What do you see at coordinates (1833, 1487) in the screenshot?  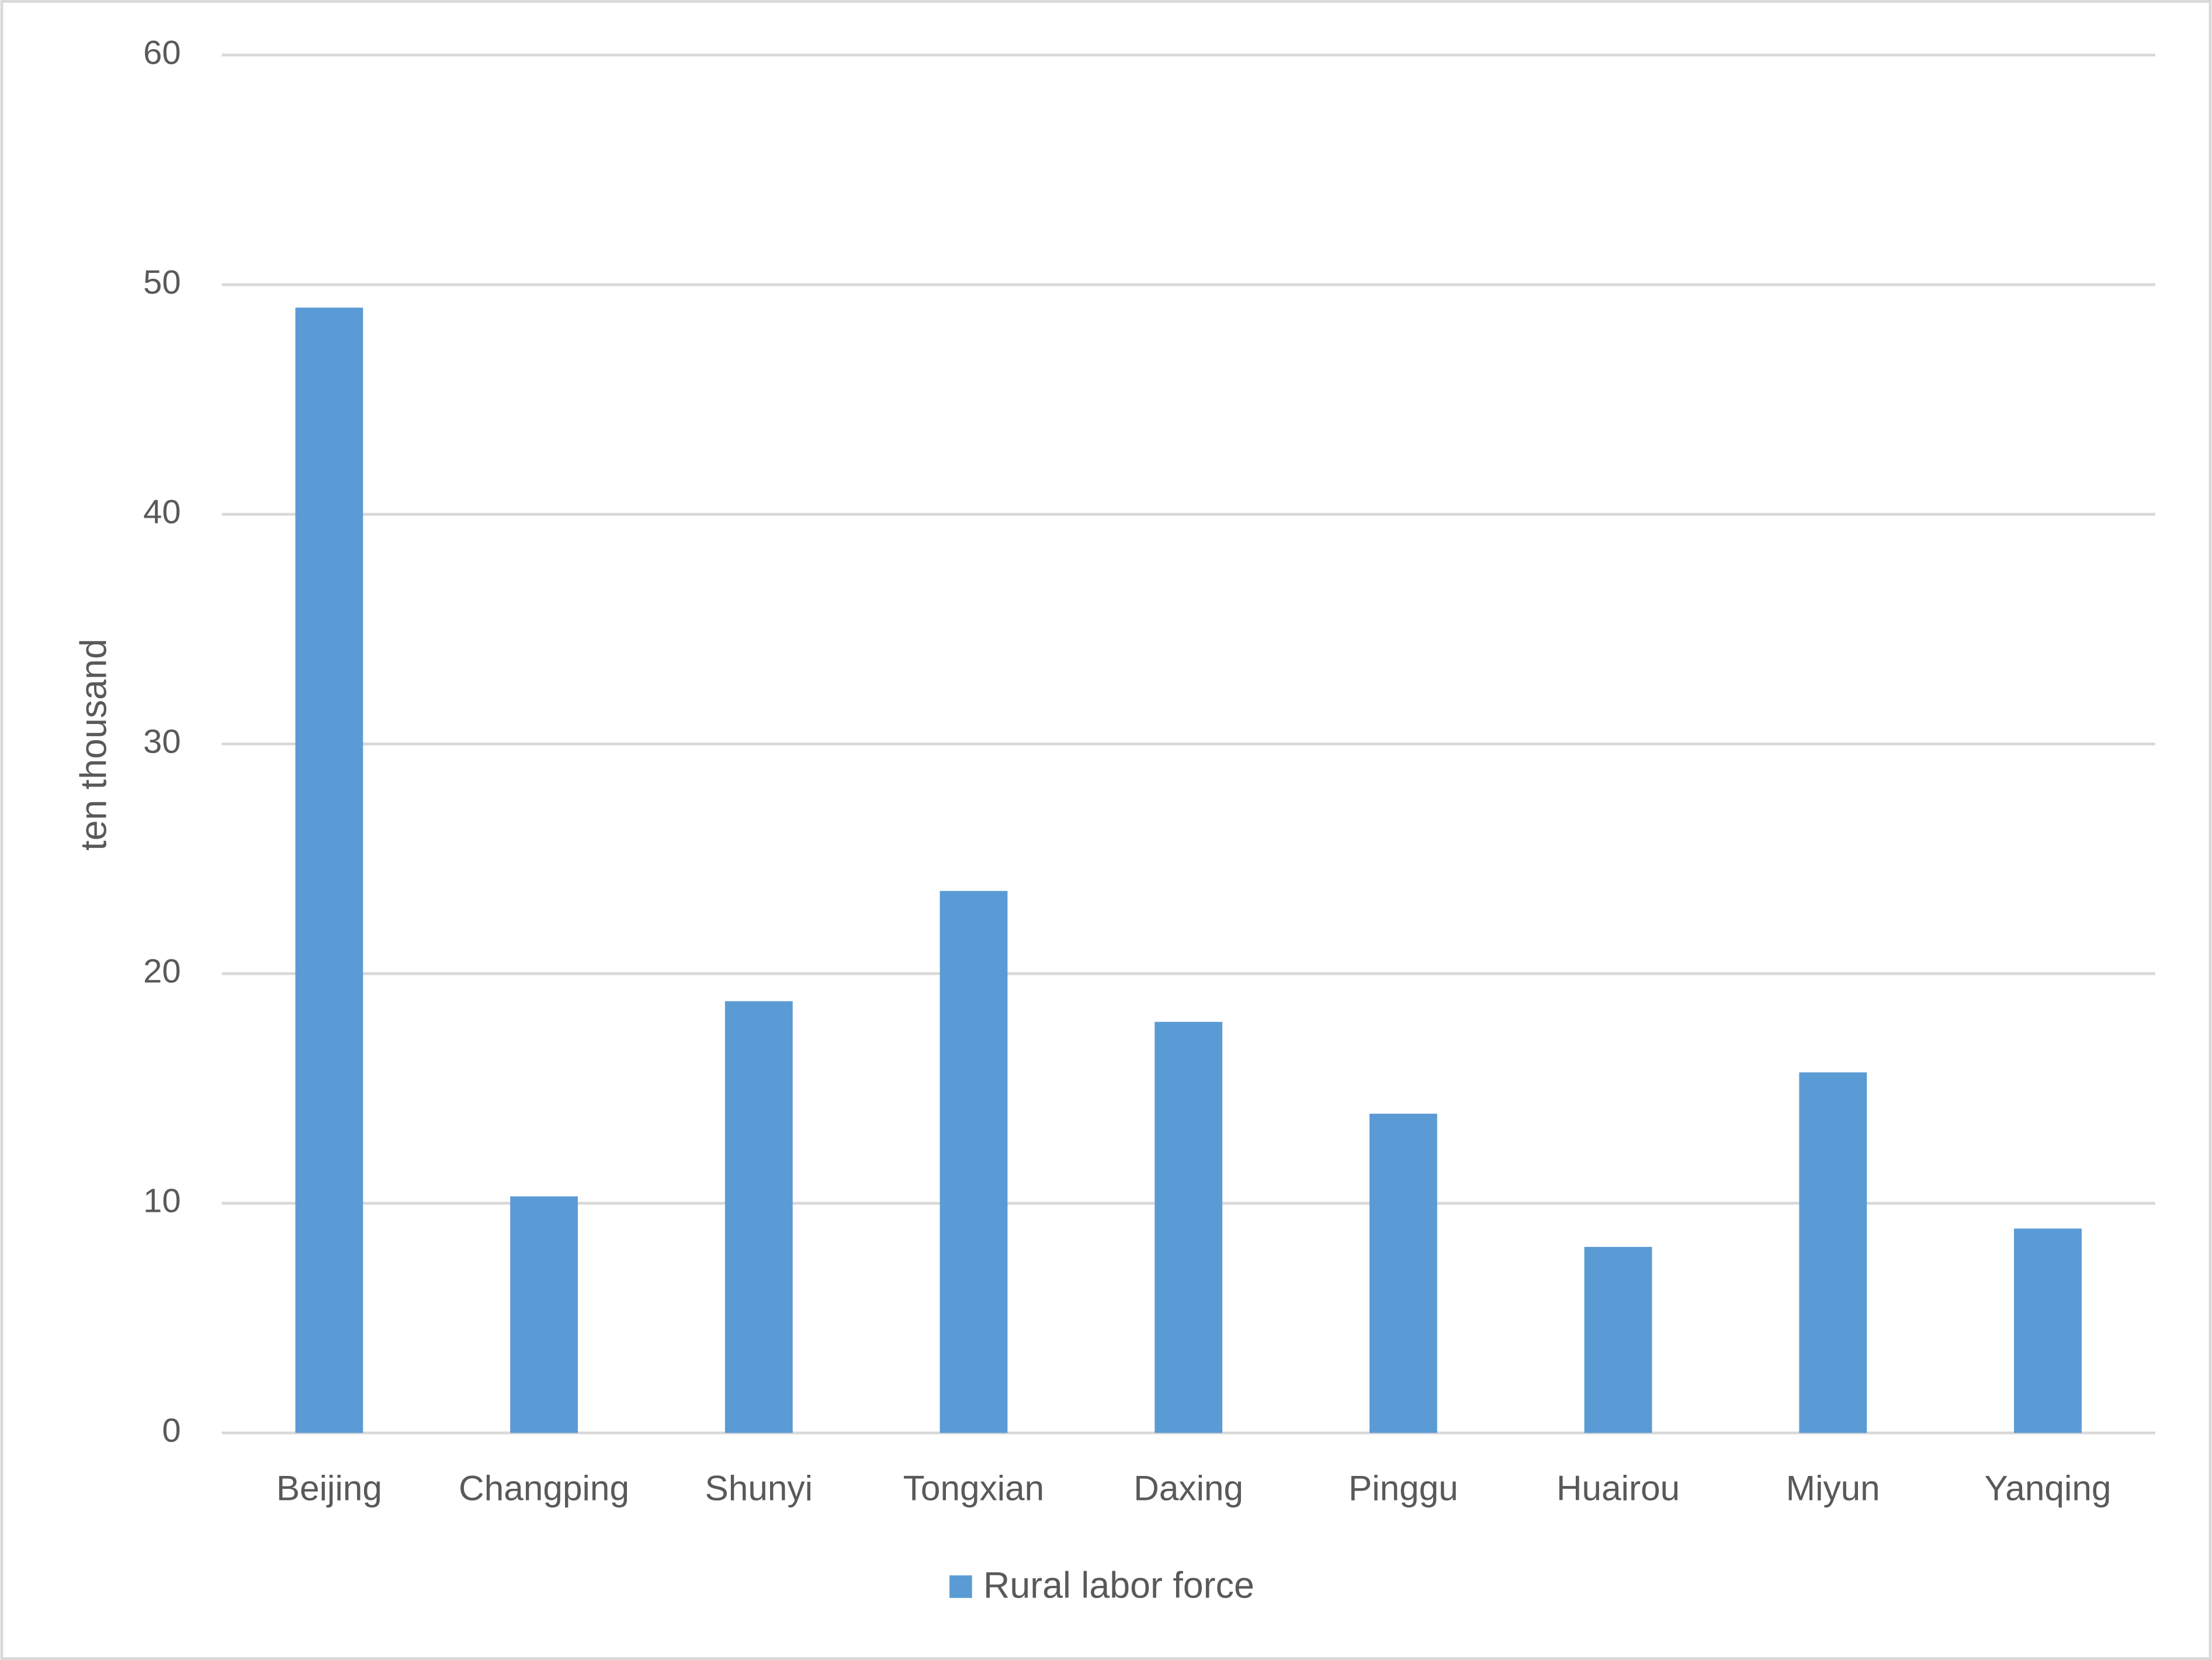 I see `x-tick-label: Miyun` at bounding box center [1833, 1487].